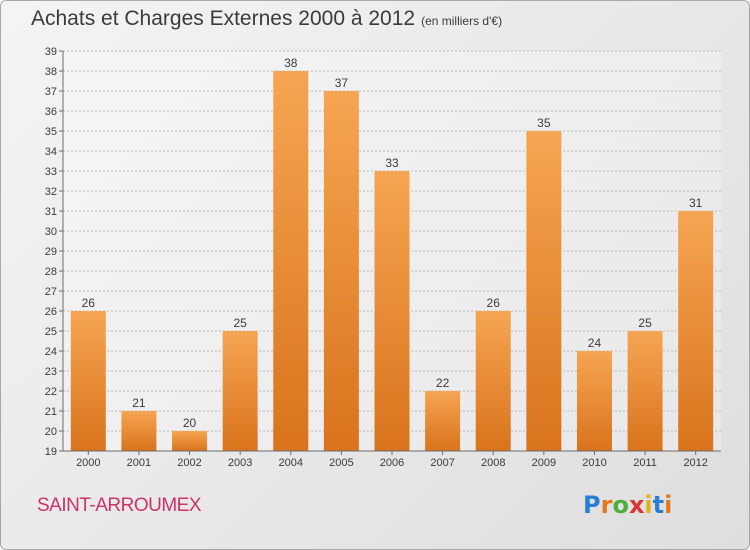 The width and height of the screenshot is (750, 550). Describe the element at coordinates (190, 423) in the screenshot. I see `data-label: 20` at that location.